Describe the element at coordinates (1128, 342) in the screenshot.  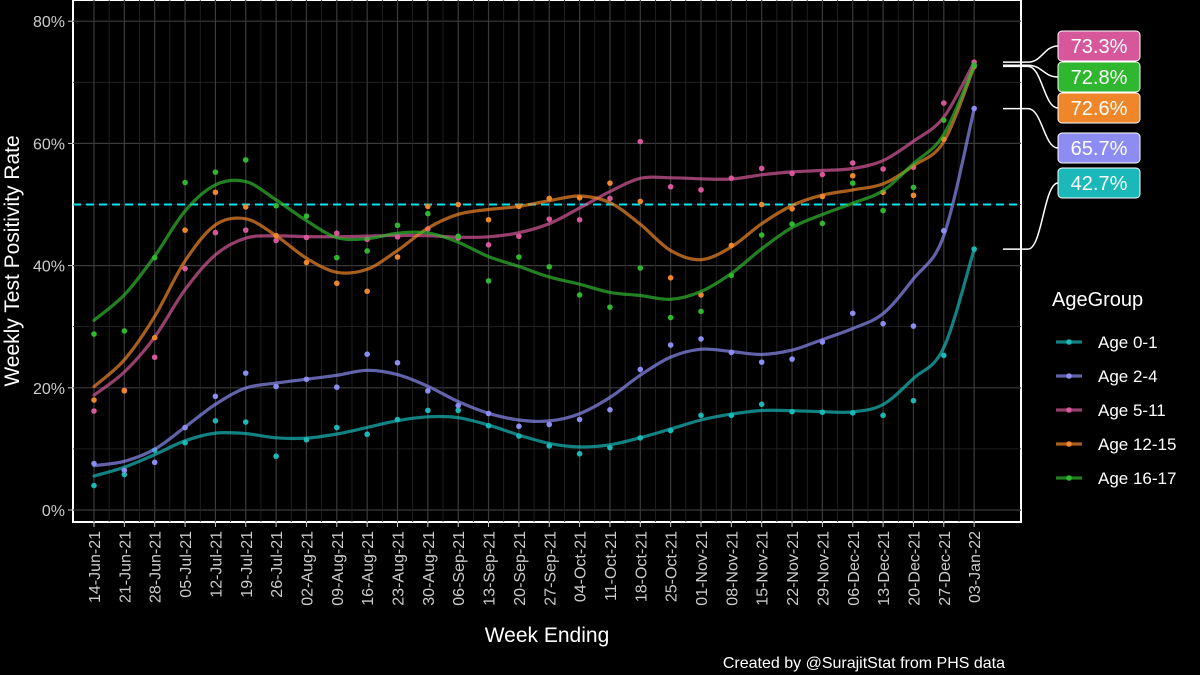
I see `legend-label: Age 0-1` at that location.